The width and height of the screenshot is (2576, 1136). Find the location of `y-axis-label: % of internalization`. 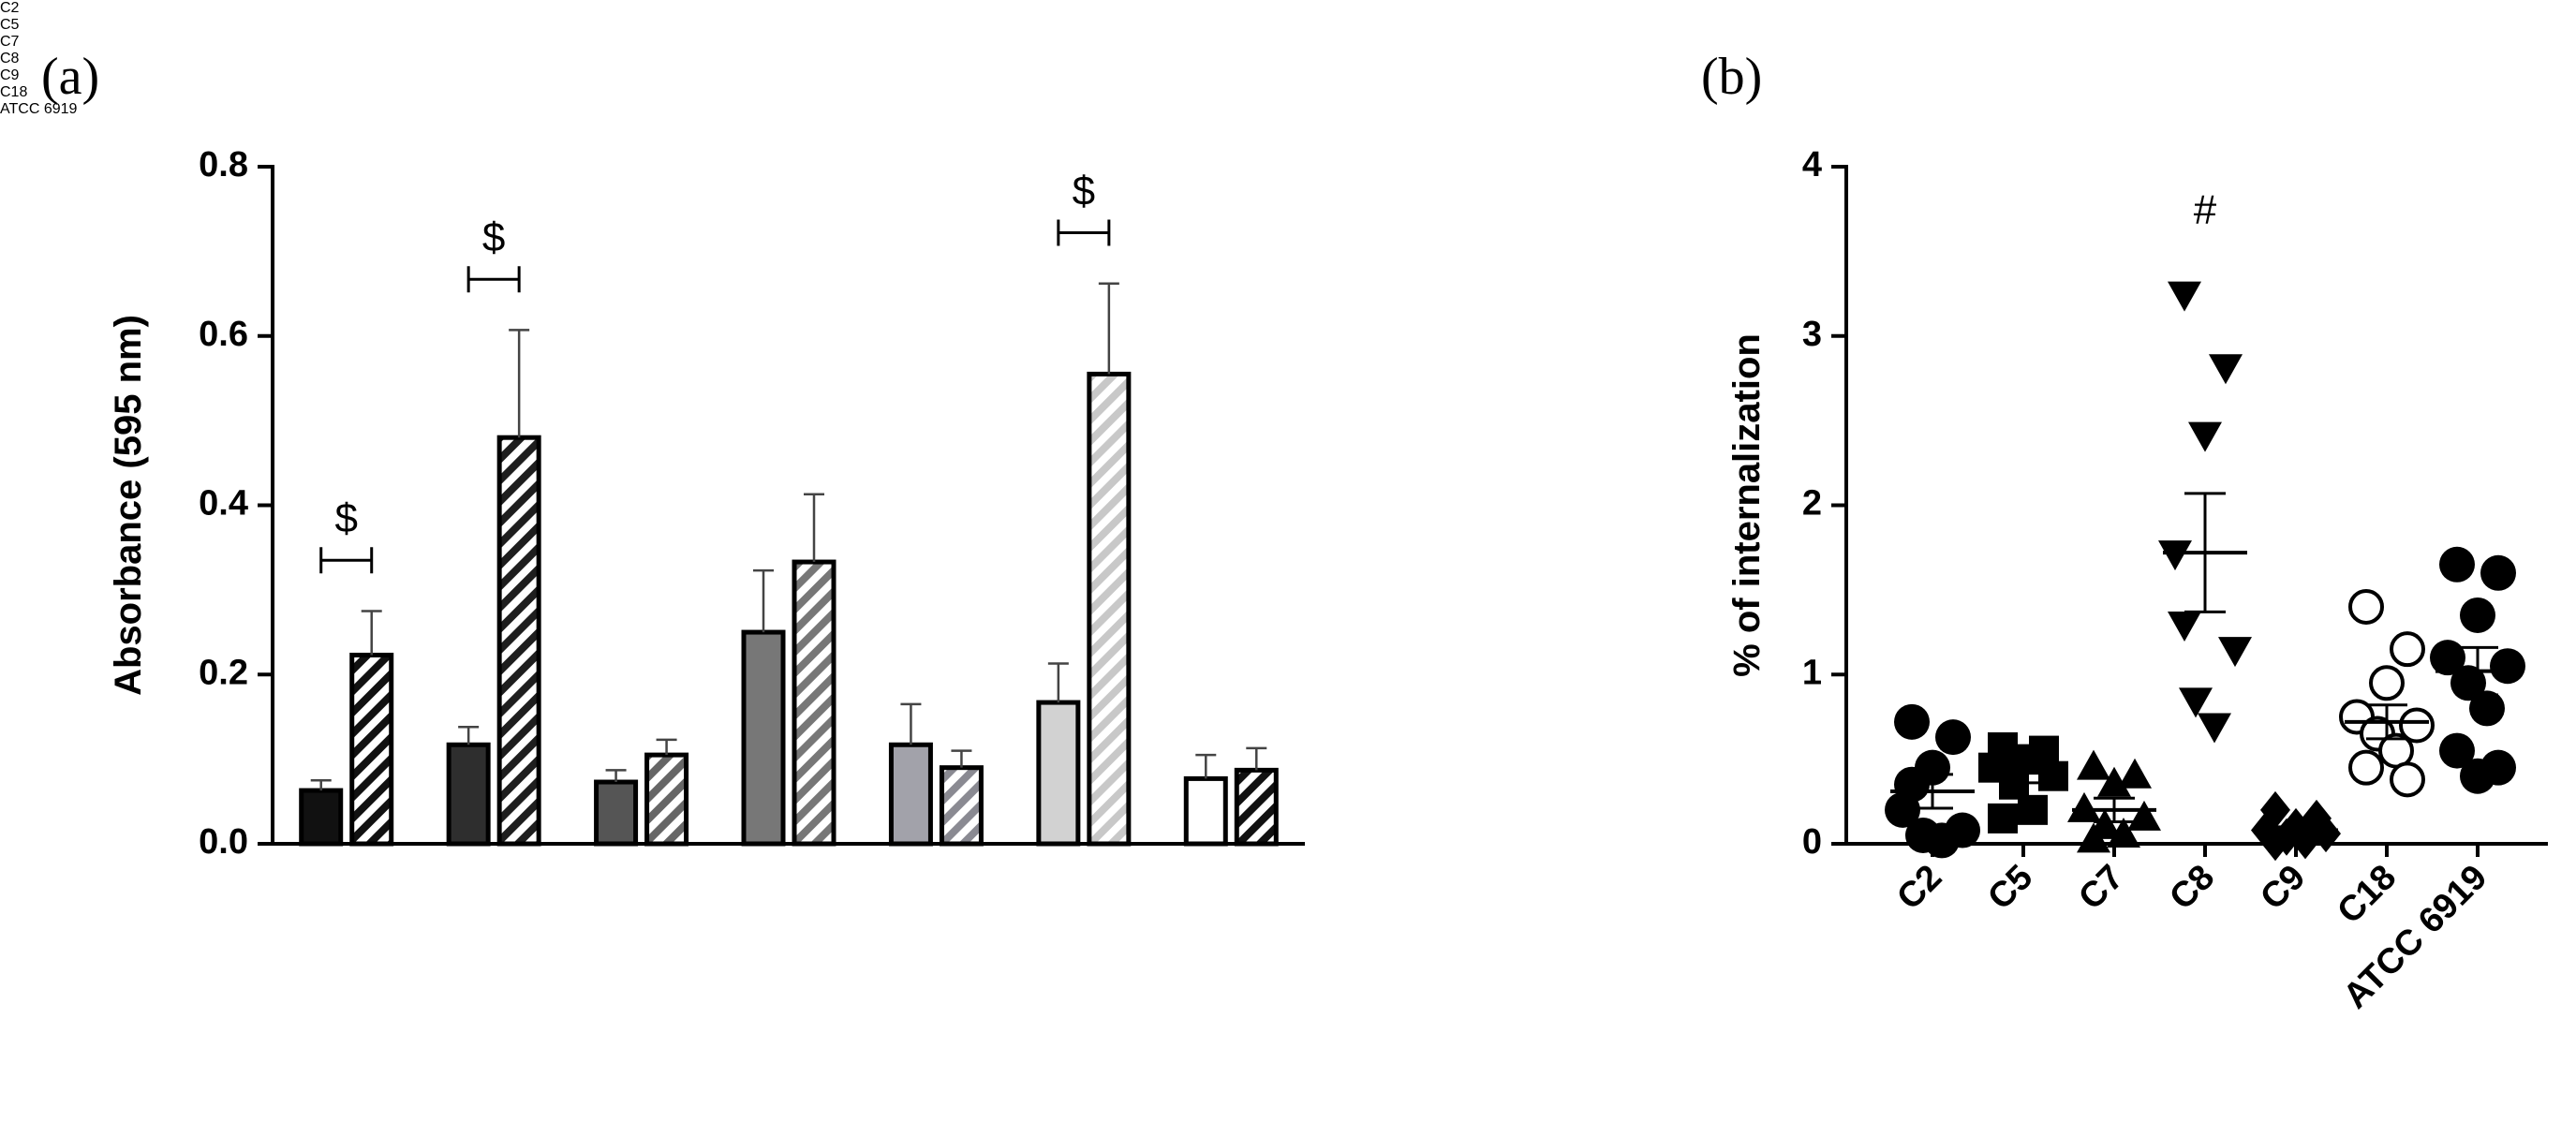

y-axis-label: % of internalization is located at coordinates (1747, 505).